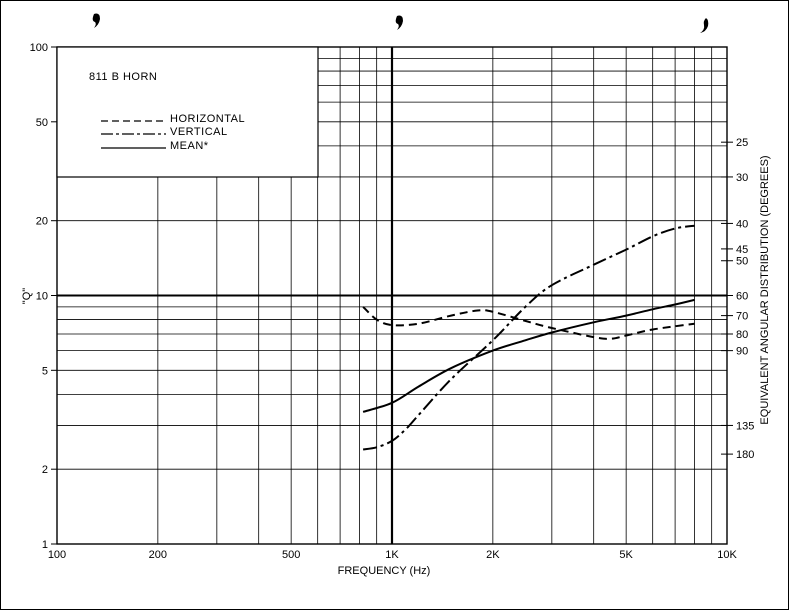  What do you see at coordinates (528, 355) in the screenshot?
I see `series-line-mean` at bounding box center [528, 355].